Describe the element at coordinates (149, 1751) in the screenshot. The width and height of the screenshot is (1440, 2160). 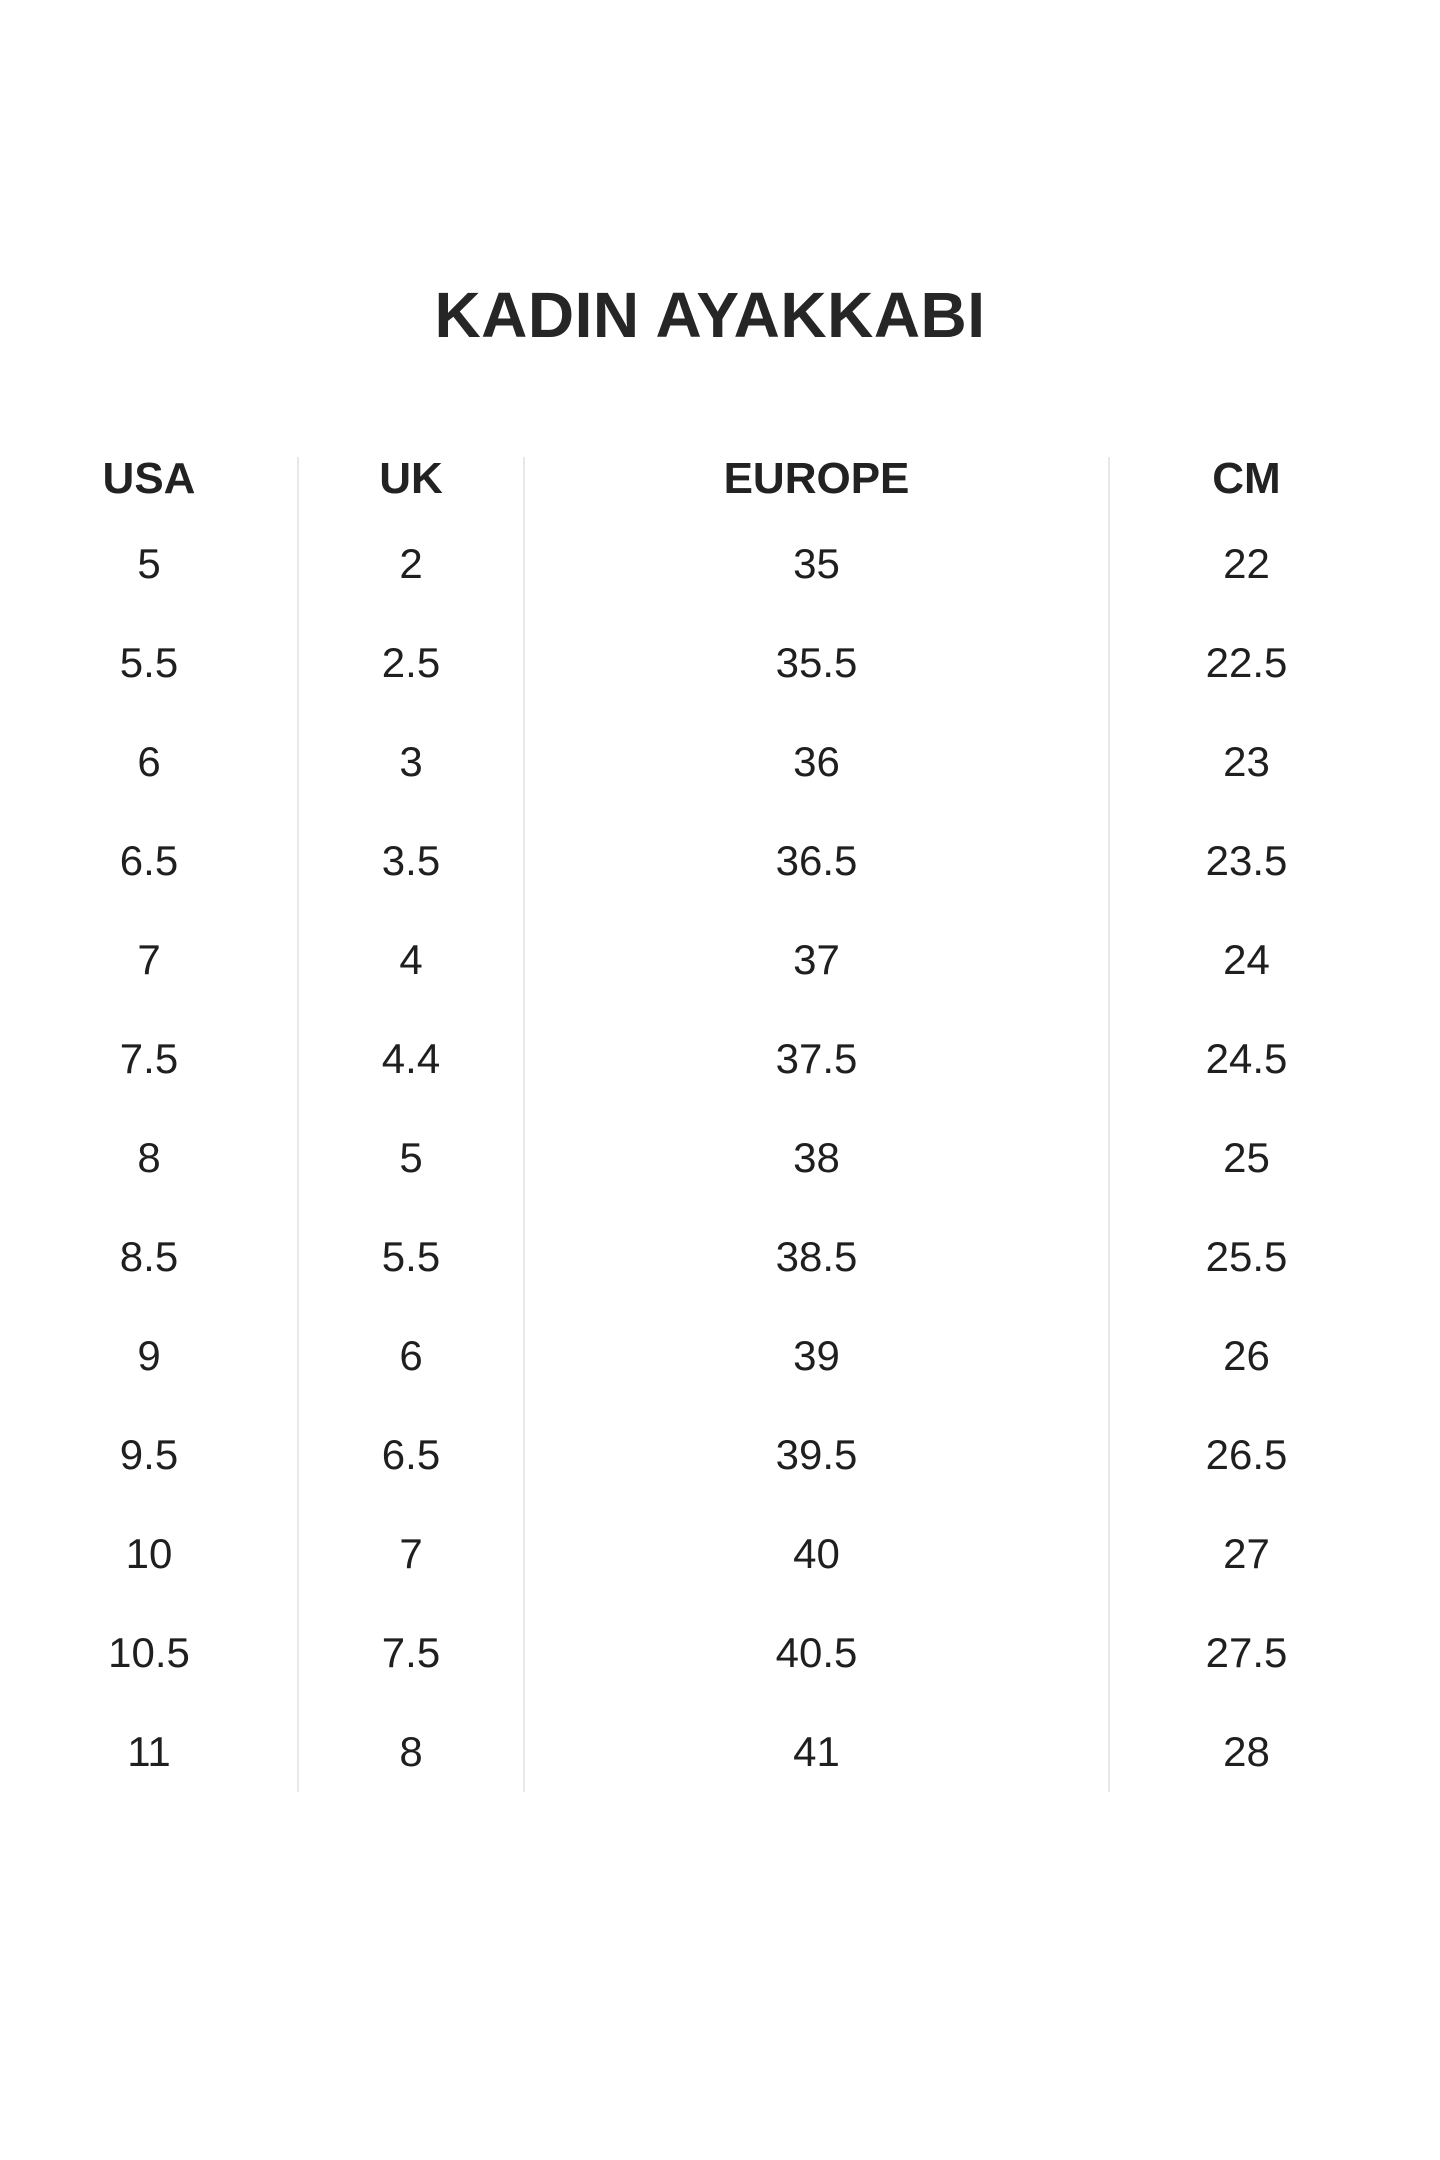
I see `table-cell: 11` at that location.